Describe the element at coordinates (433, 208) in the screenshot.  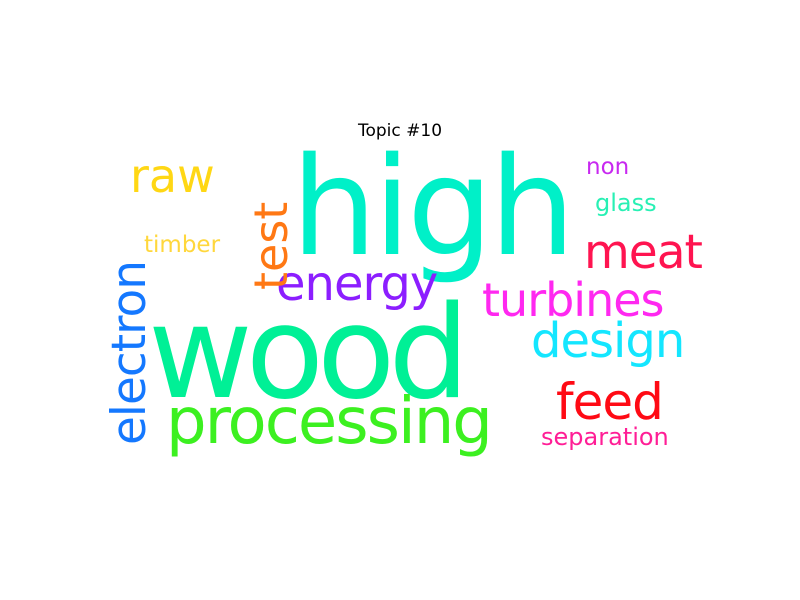
I see `word-high: high` at that location.